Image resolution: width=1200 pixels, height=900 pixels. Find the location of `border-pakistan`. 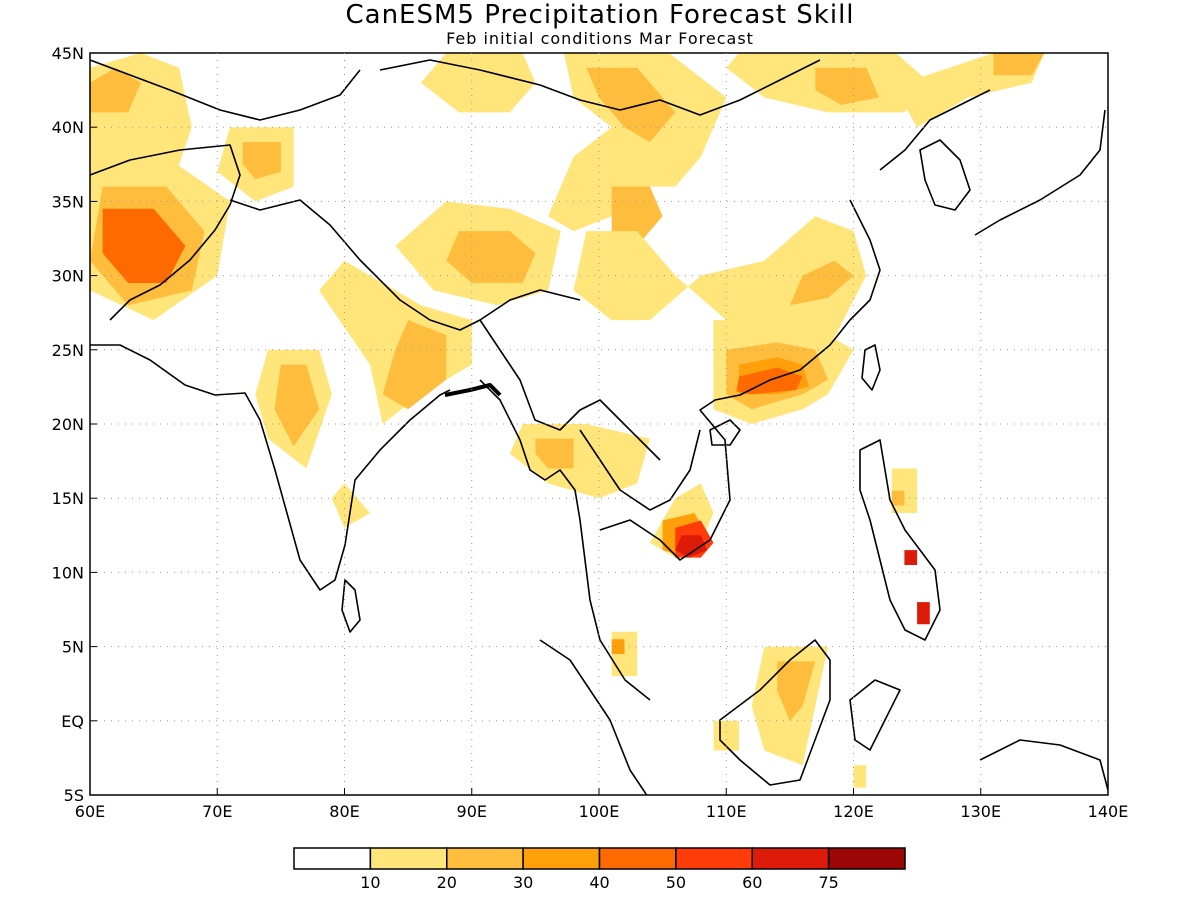

border-pakistan is located at coordinates (165, 232).